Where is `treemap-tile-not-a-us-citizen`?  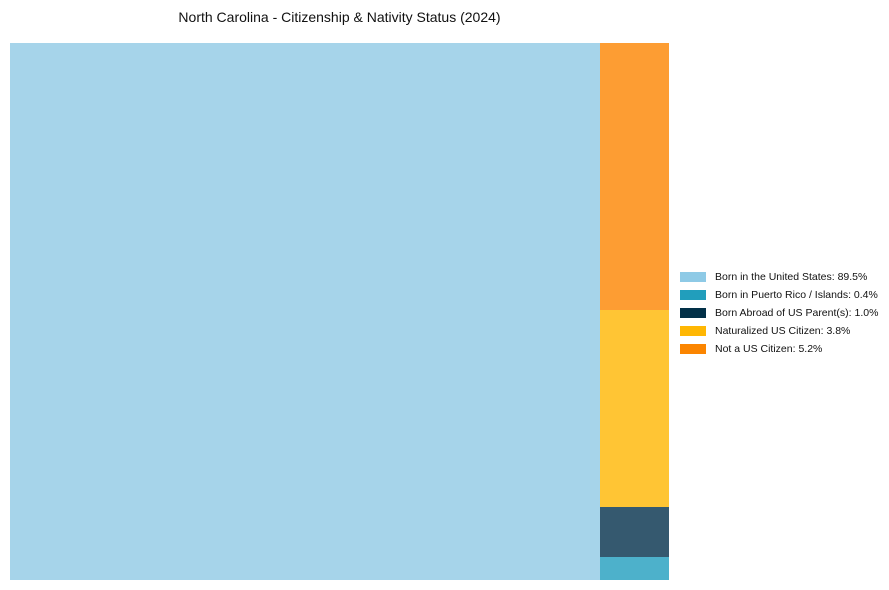 treemap-tile-not-a-us-citizen is located at coordinates (634, 176).